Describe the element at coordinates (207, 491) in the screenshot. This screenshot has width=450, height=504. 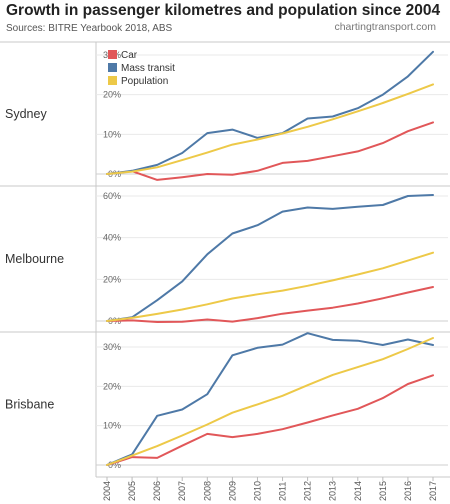
I see `x-tick-label: 2008` at that location.